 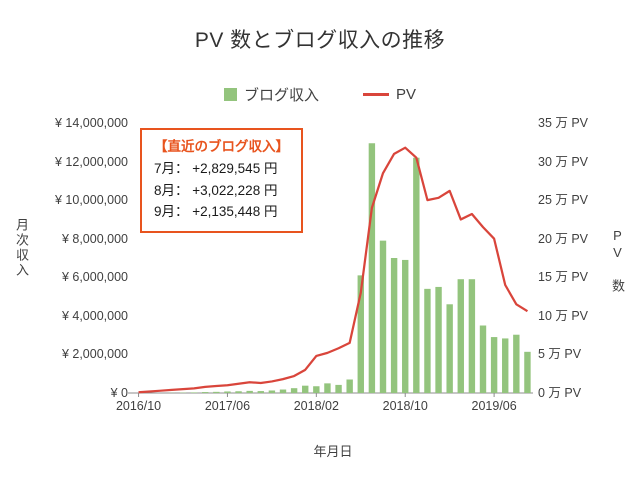 What do you see at coordinates (216, 168) in the screenshot?
I see `annotation-item: 7月： +2,829,545 円` at bounding box center [216, 168].